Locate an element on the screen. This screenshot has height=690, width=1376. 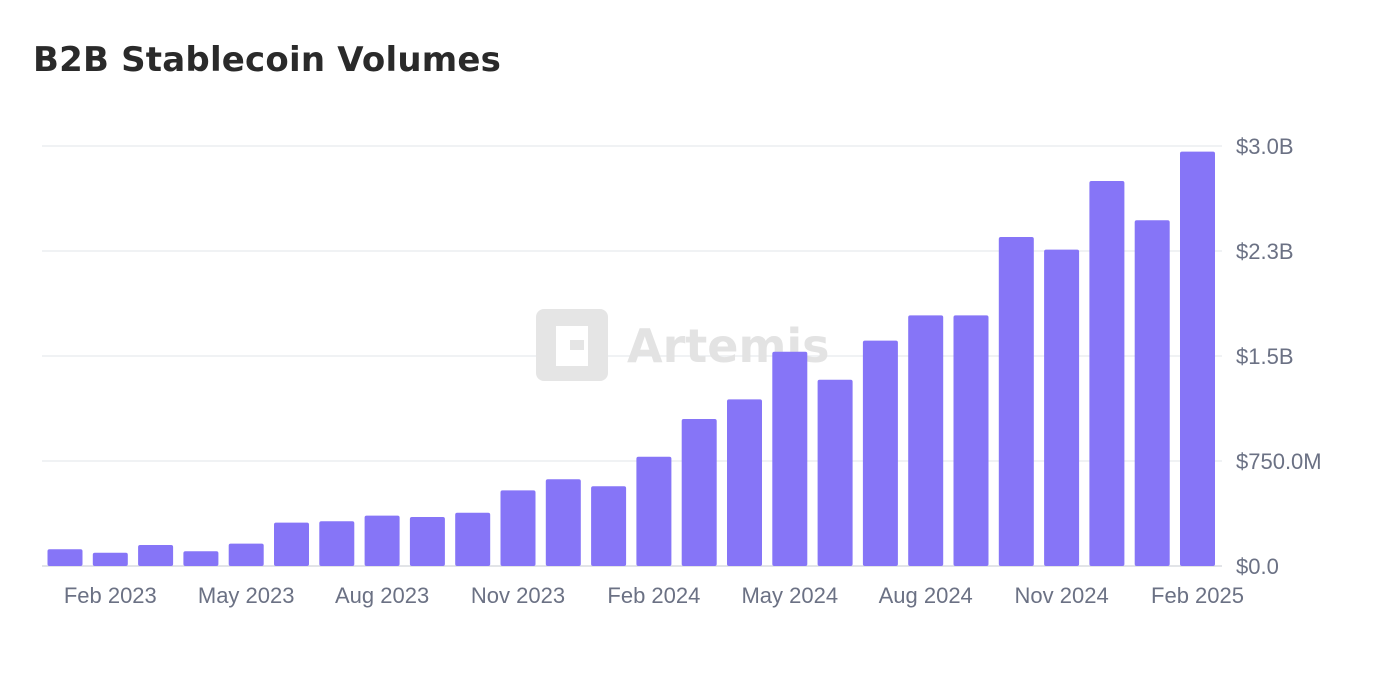
chart-title: B2B Stablecoin Volumes is located at coordinates (267, 60).